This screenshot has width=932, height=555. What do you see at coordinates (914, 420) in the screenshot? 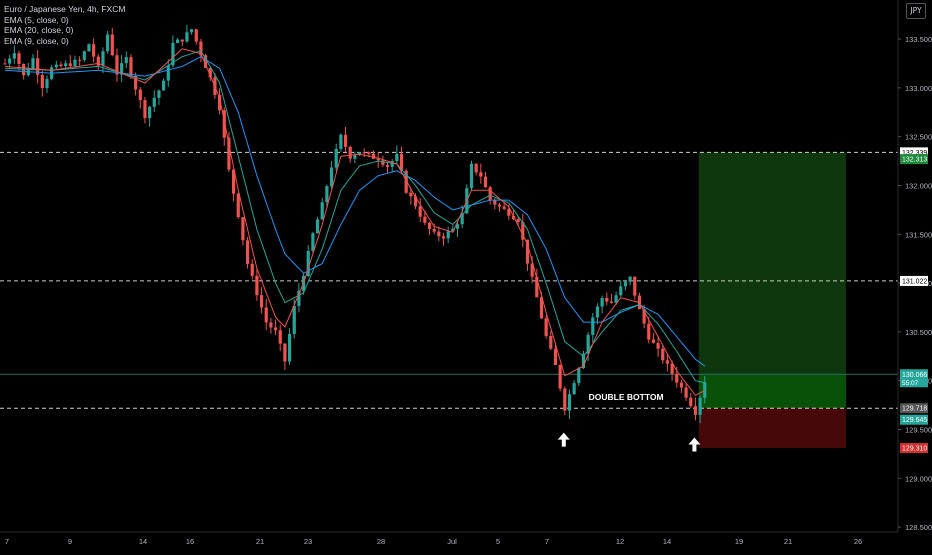
I see `price-tag-label: 129.645` at bounding box center [914, 420].